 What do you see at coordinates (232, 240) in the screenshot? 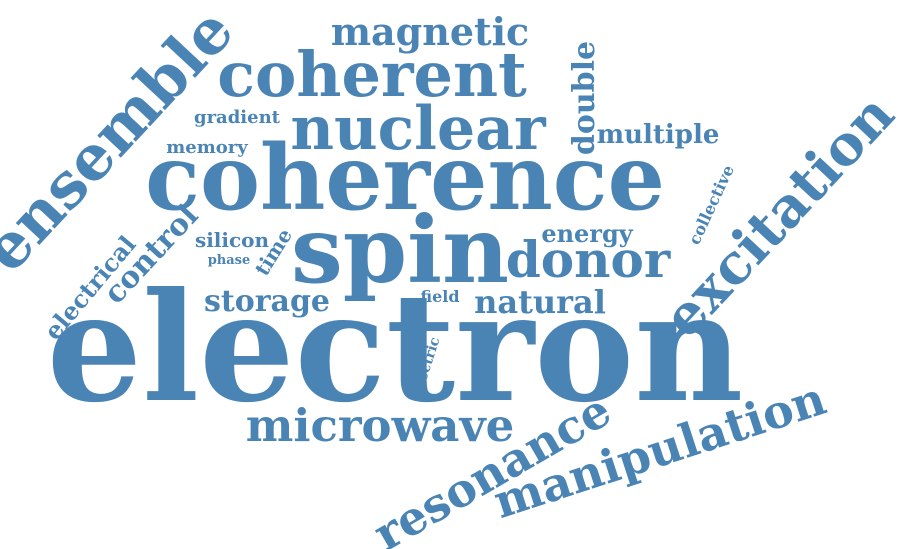
I see `word-silicon: silicon` at bounding box center [232, 240].